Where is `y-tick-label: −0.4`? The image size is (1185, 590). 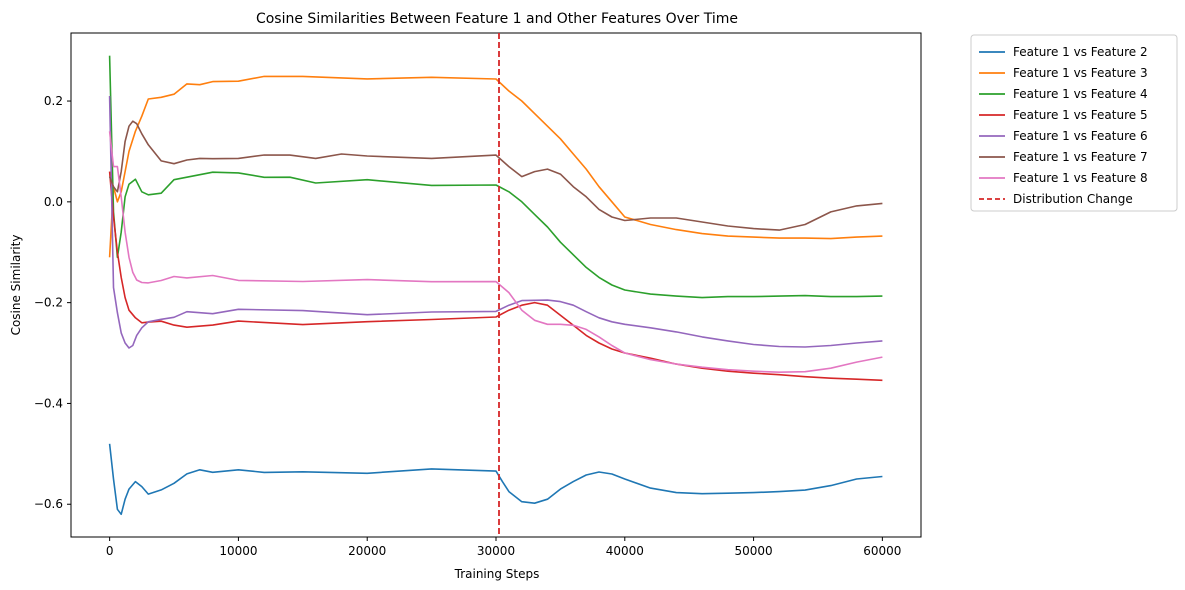
y-tick-label: −0.4 is located at coordinates (48, 403).